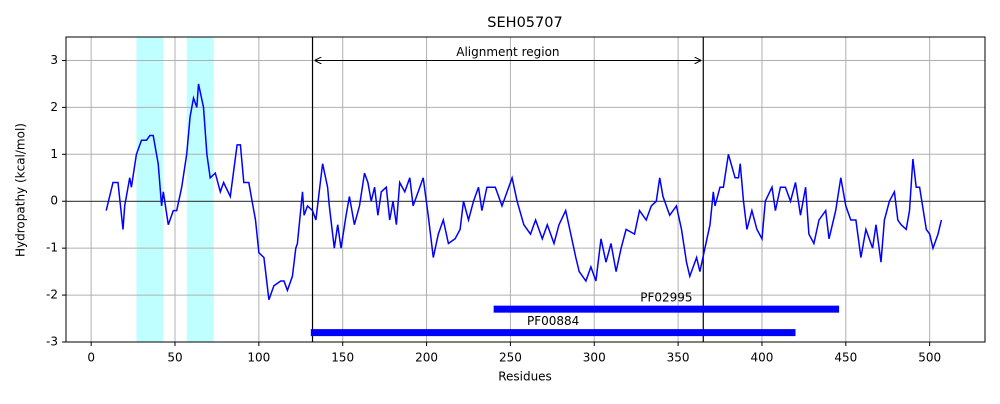 The image size is (1000, 404). What do you see at coordinates (666, 298) in the screenshot?
I see `domain-label: PF02995` at bounding box center [666, 298].